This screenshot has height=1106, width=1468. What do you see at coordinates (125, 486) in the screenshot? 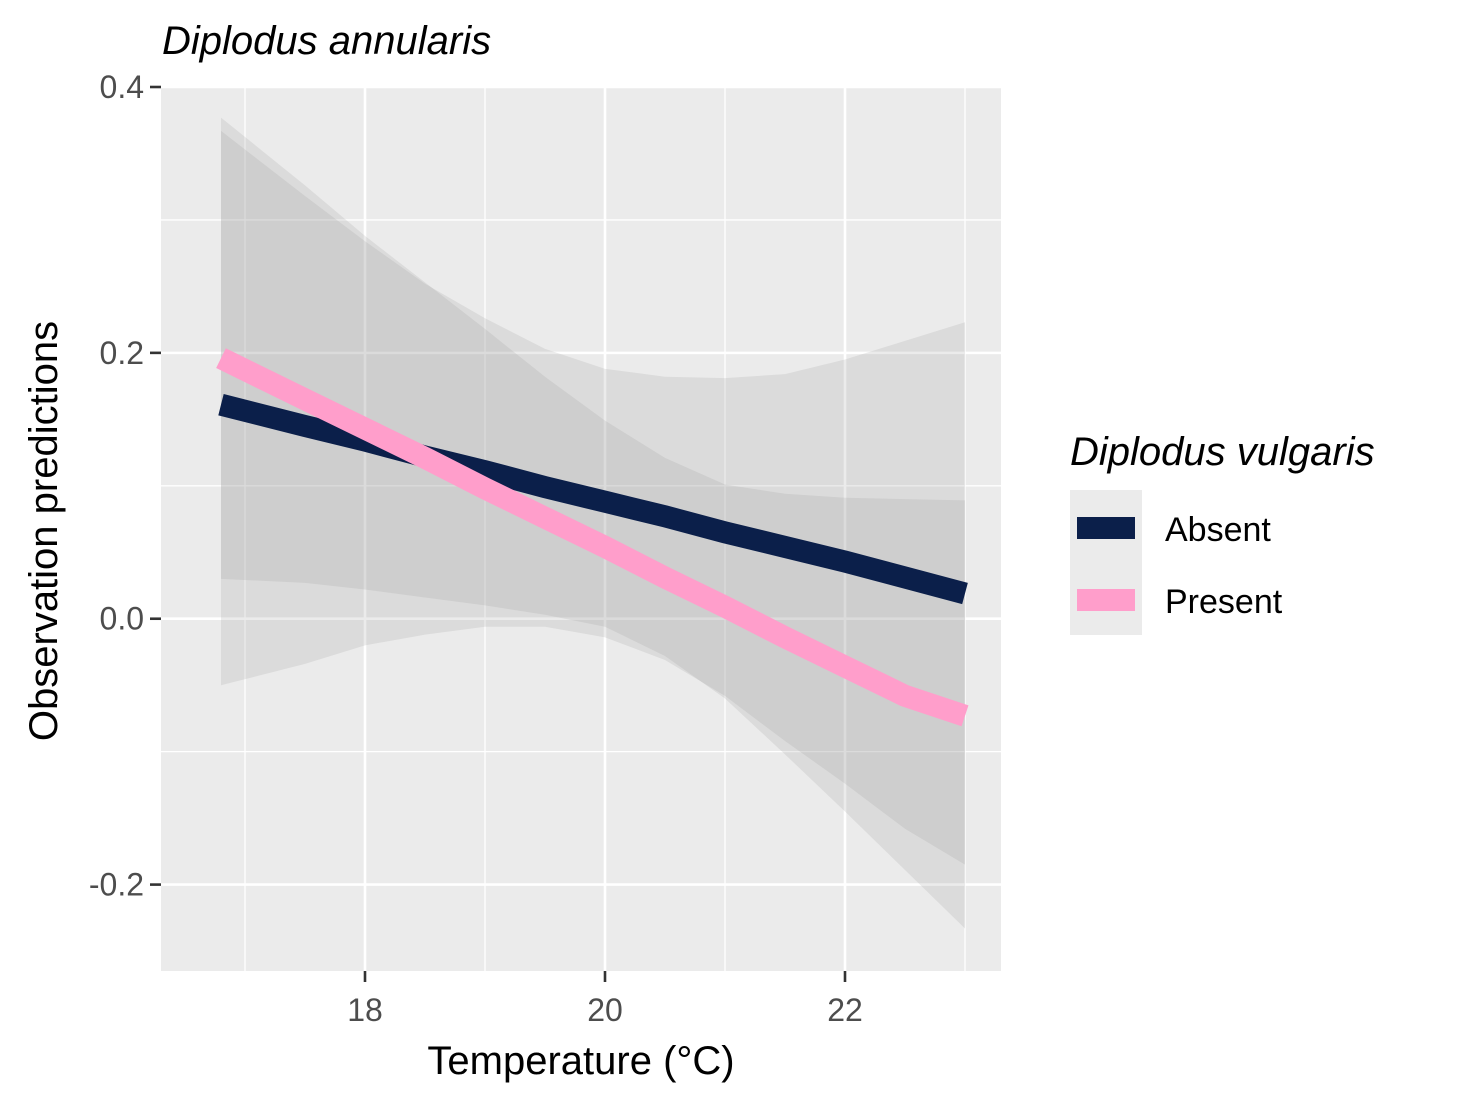
I see `y-axis: -0.2 0.0 0.2 0.4` at bounding box center [125, 486].